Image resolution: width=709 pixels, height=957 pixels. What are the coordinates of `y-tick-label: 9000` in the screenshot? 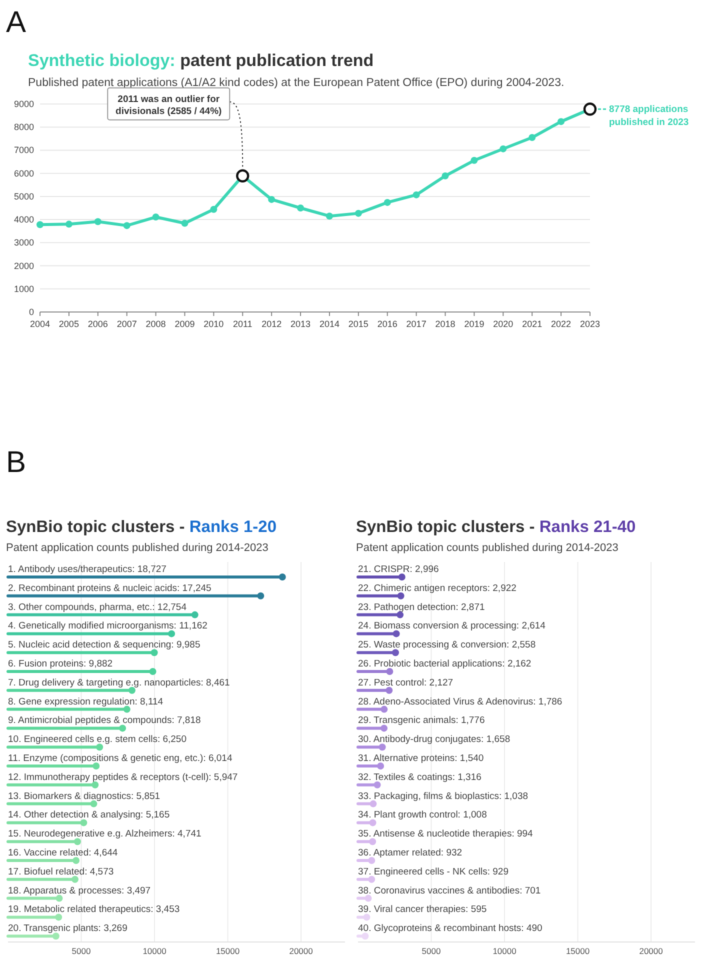 It's located at (24, 104).